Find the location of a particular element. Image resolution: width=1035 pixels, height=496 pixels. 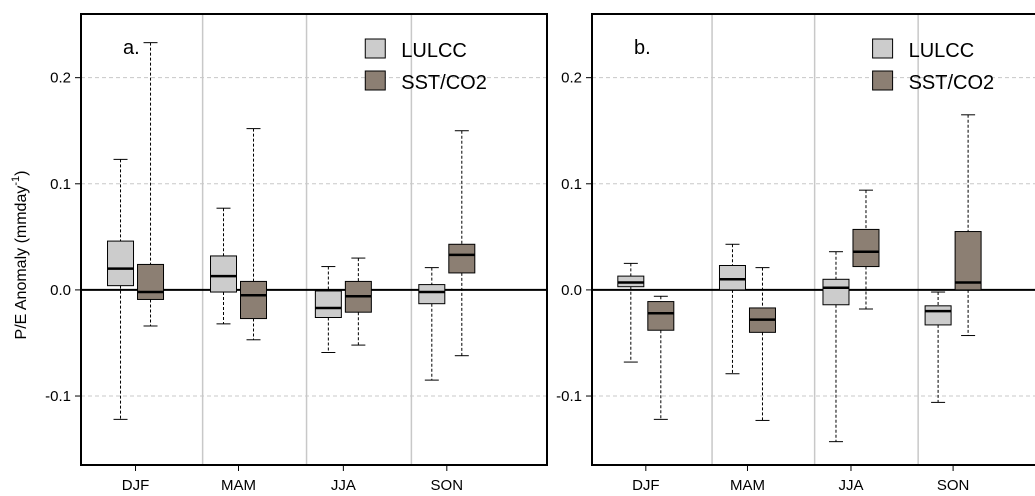

panel-label: b. is located at coordinates (642, 48).